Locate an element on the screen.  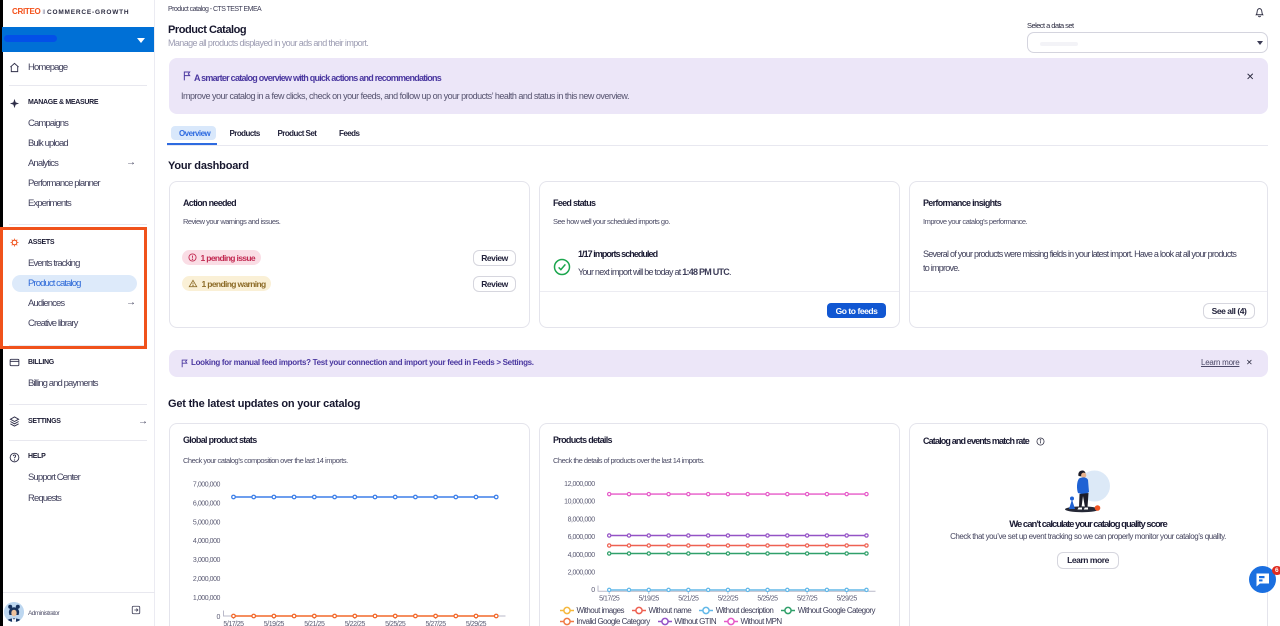
svg-text: 8,000,000 is located at coordinates (582, 519).